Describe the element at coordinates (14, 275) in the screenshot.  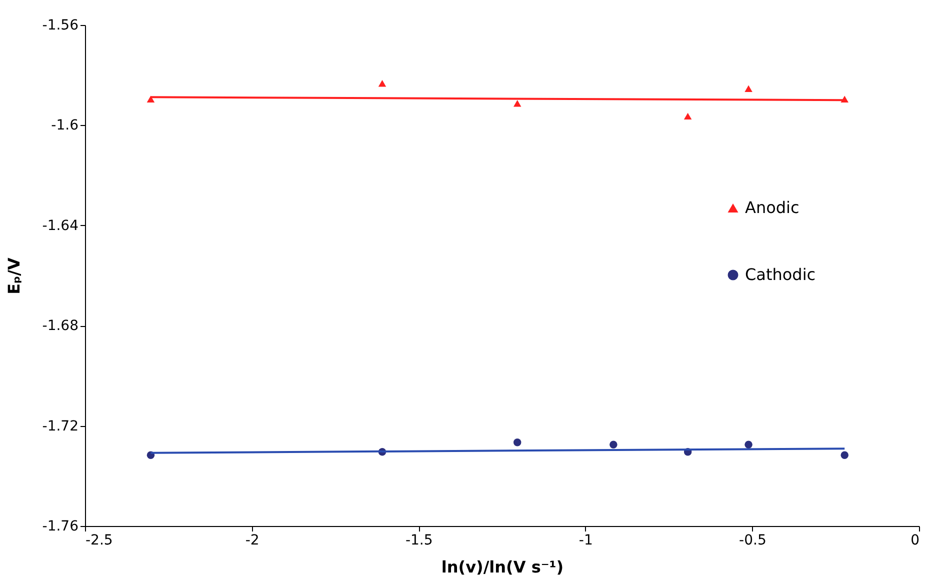
I see `y-axis-title: Eₚ/V` at that location.